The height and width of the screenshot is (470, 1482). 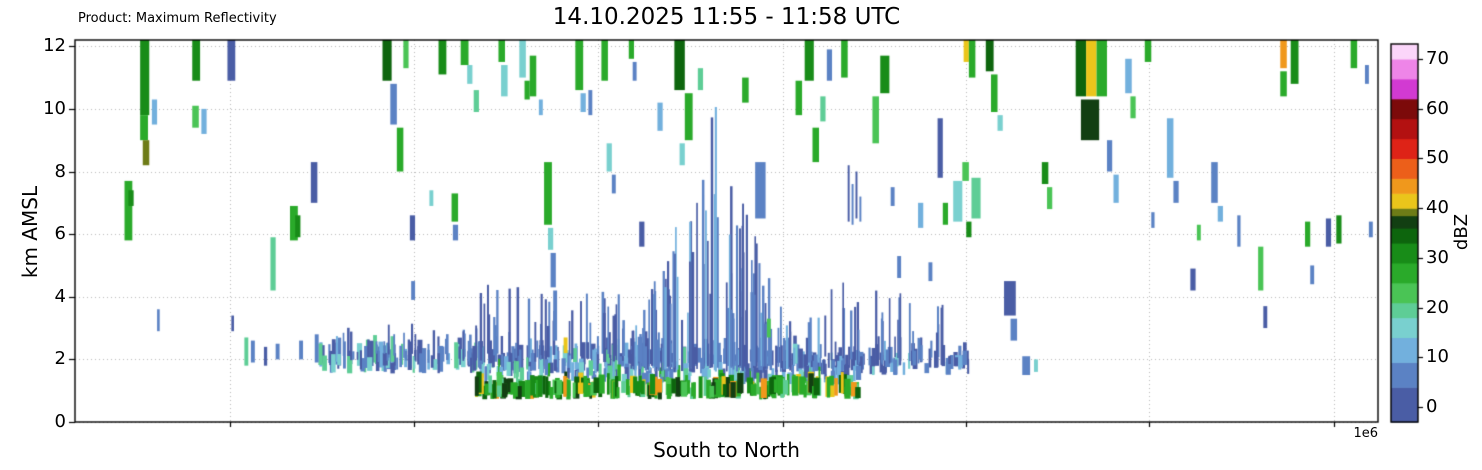 What do you see at coordinates (1432, 407) in the screenshot?
I see `colorbar-tick-label: 0` at bounding box center [1432, 407].